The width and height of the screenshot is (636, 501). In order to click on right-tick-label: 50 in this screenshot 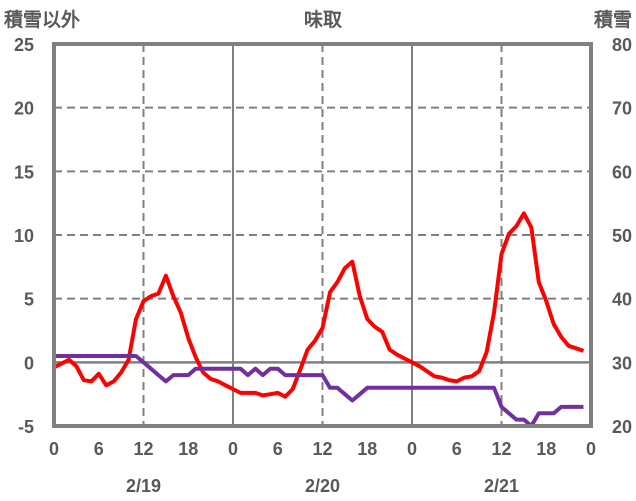, I will do `click(622, 236)`.